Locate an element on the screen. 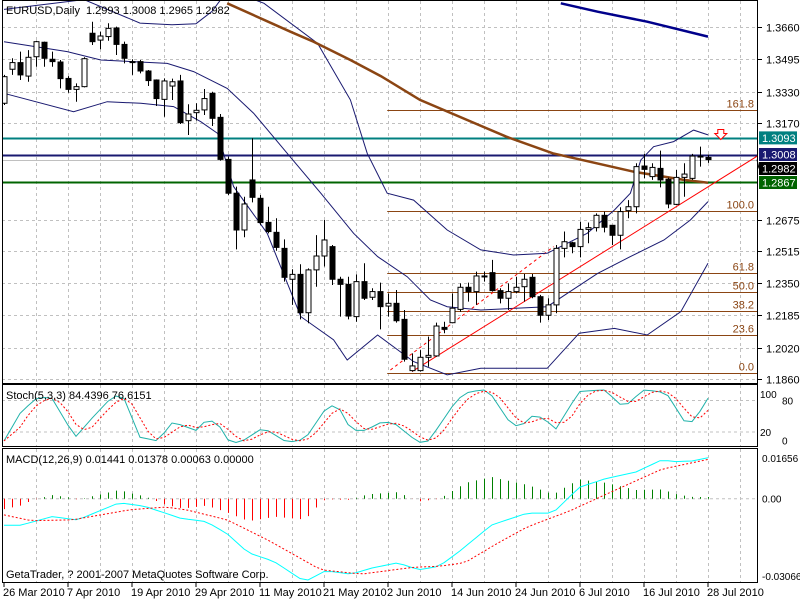  date-axis-label: 29 Apr 2010 is located at coordinates (224, 593).